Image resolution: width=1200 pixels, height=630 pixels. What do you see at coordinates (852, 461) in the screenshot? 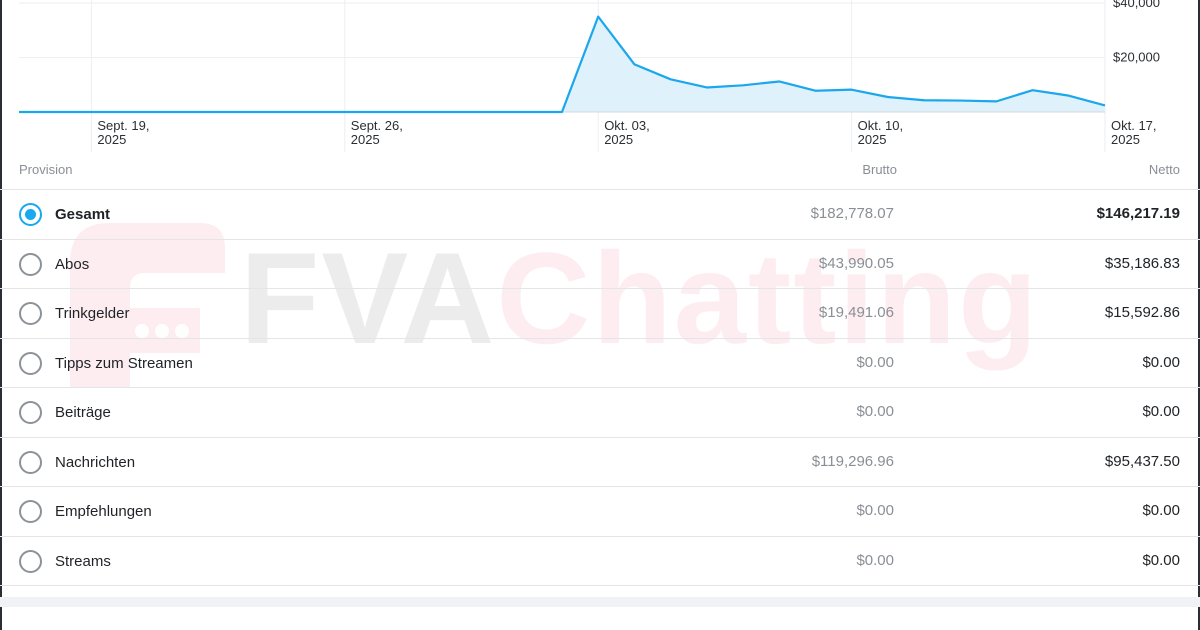
I see `row-brutto: $119,296.96` at bounding box center [852, 461].